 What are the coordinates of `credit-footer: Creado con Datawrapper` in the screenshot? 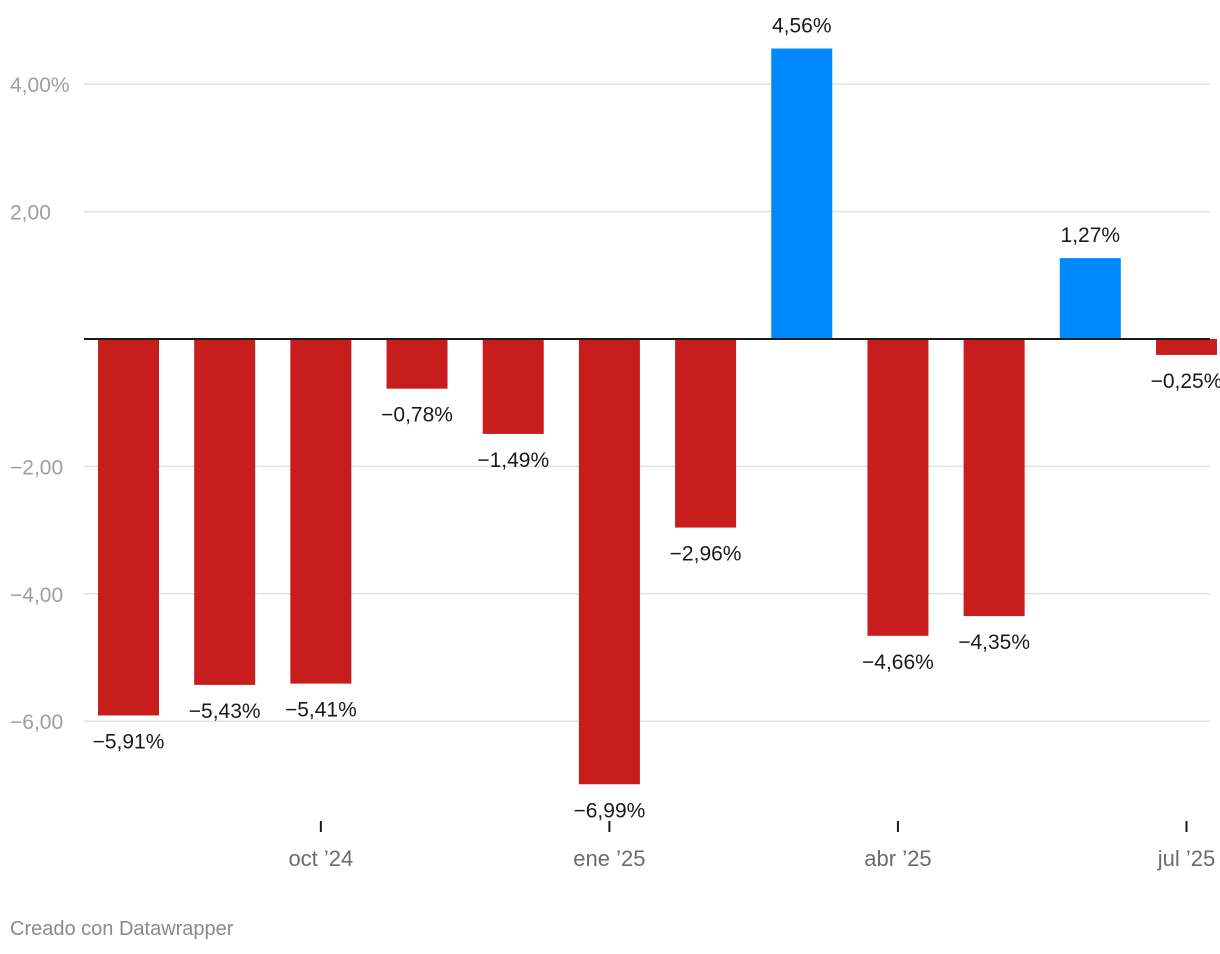 It's located at (122, 929).